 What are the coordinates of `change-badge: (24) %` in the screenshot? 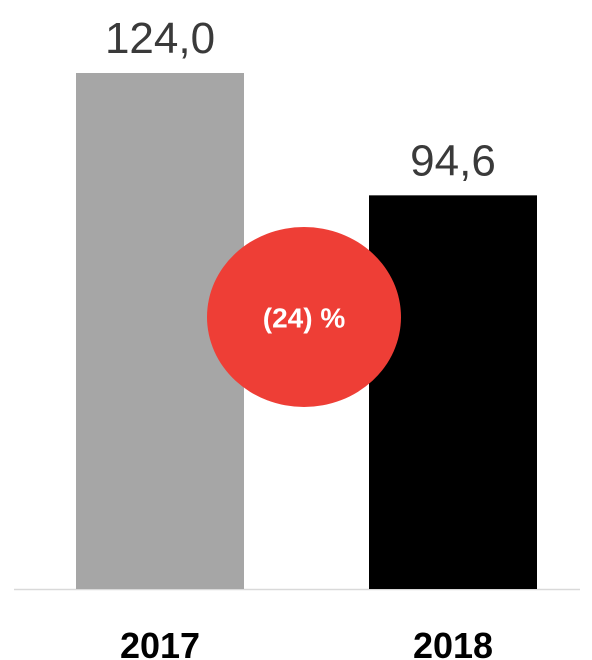 It's located at (304, 317).